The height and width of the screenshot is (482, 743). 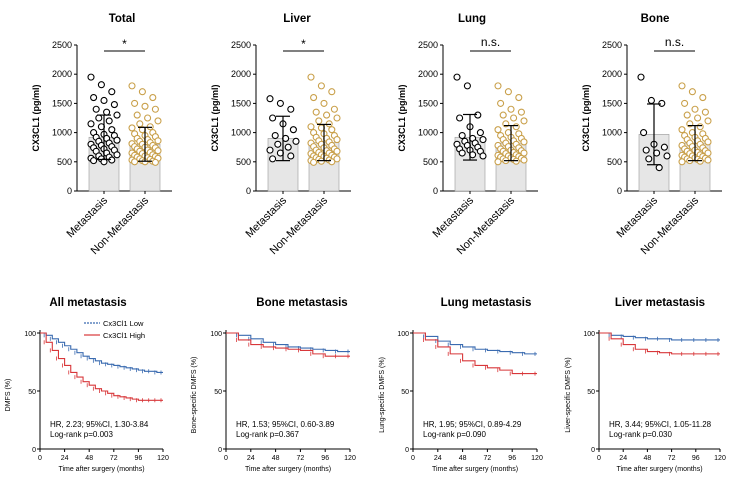 I want to click on chart-title: Liver metastasis, so click(x=660, y=303).